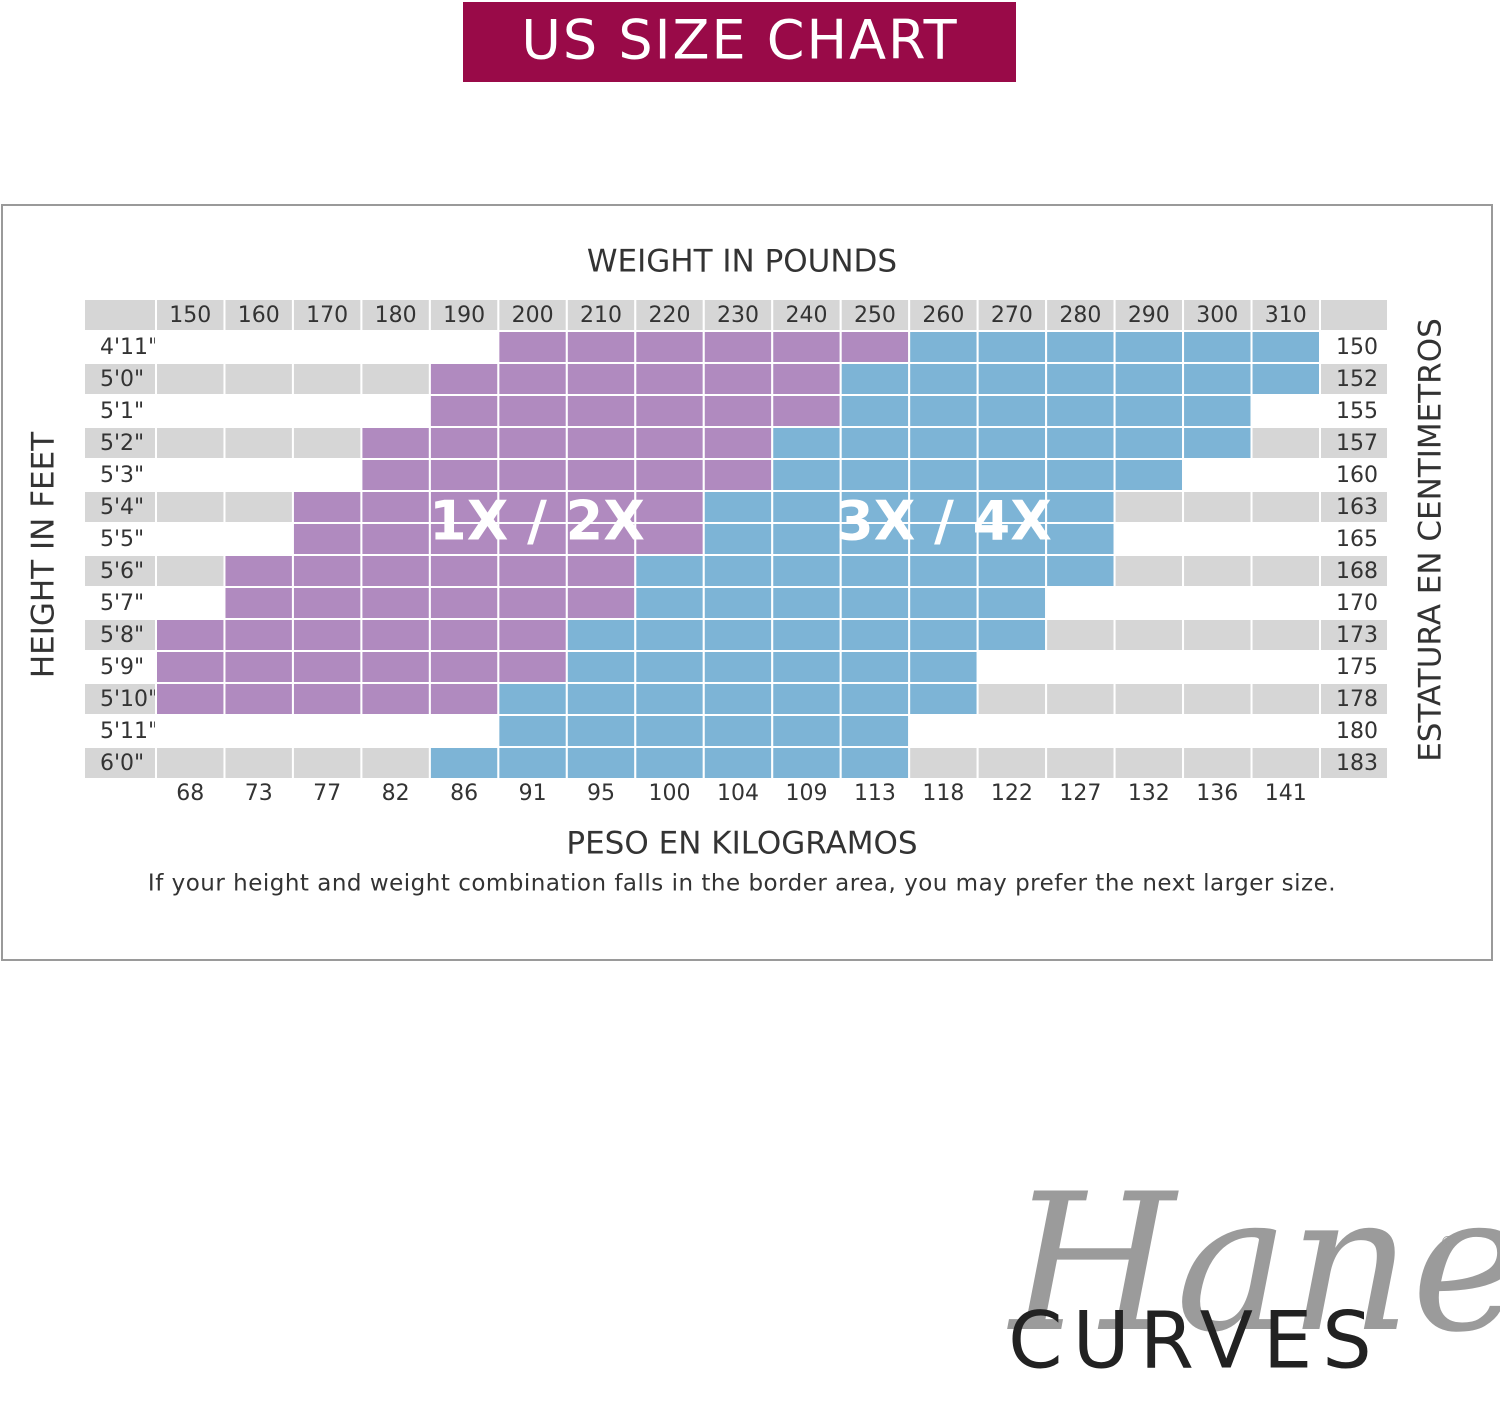  What do you see at coordinates (738, 315) in the screenshot?
I see `pounds-label: 230` at bounding box center [738, 315].